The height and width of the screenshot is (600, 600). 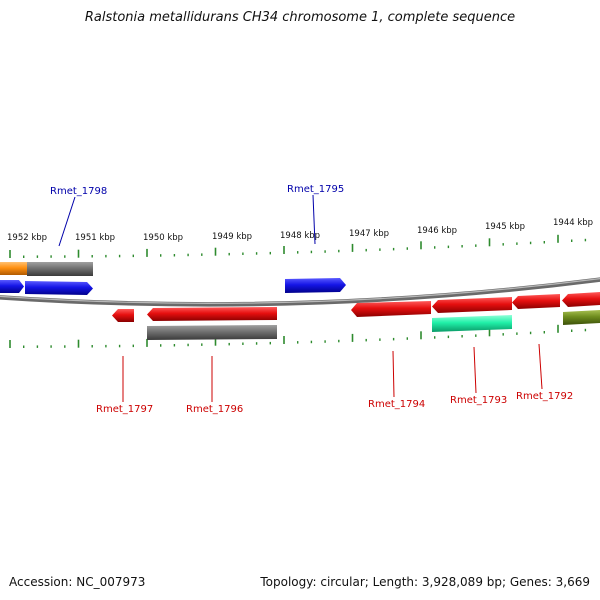 I want to click on forward-strand-features, so click(x=173, y=278).